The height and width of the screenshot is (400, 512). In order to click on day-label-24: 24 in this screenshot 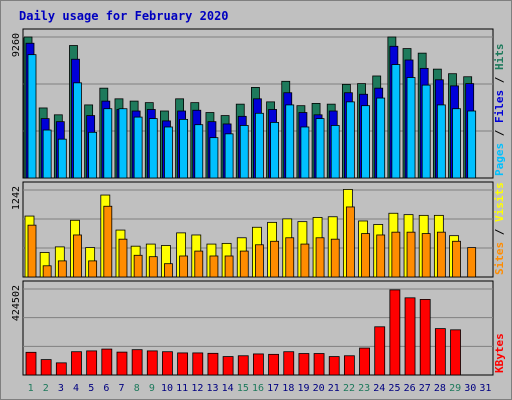, I will do `click(379, 388)`.